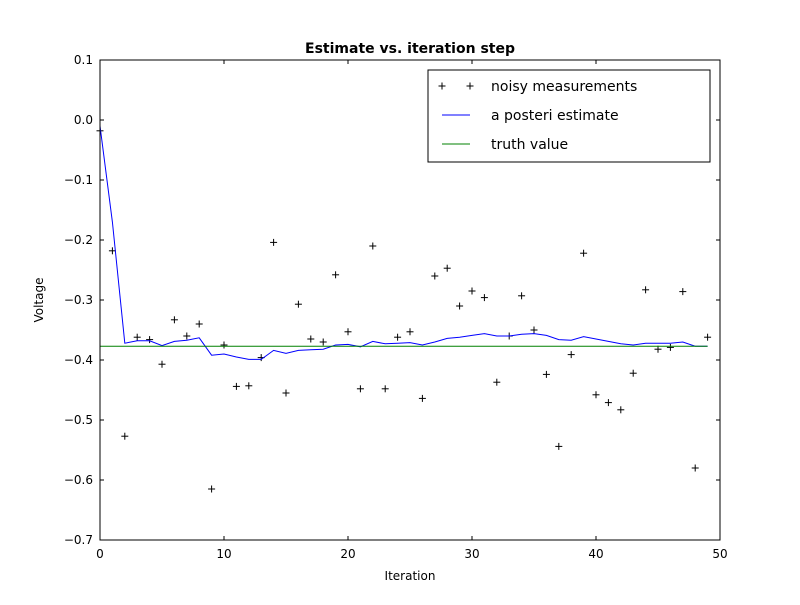 Image resolution: width=800 pixels, height=605 pixels. What do you see at coordinates (595, 554) in the screenshot?
I see `x-tick-label: 40` at bounding box center [595, 554].